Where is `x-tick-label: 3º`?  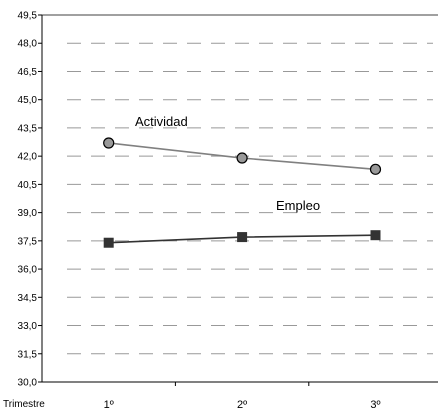 x-tick-label: 3º is located at coordinates (375, 405).